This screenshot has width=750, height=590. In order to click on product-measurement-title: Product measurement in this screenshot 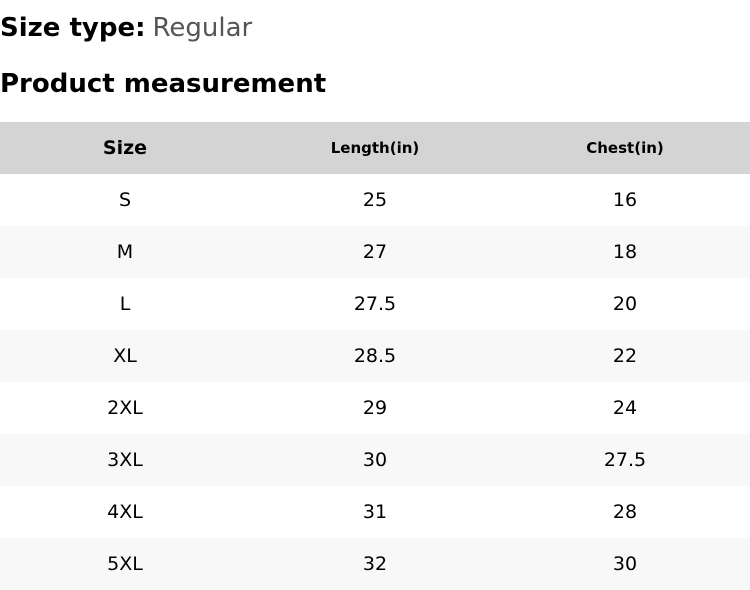, I will do `click(163, 84)`.